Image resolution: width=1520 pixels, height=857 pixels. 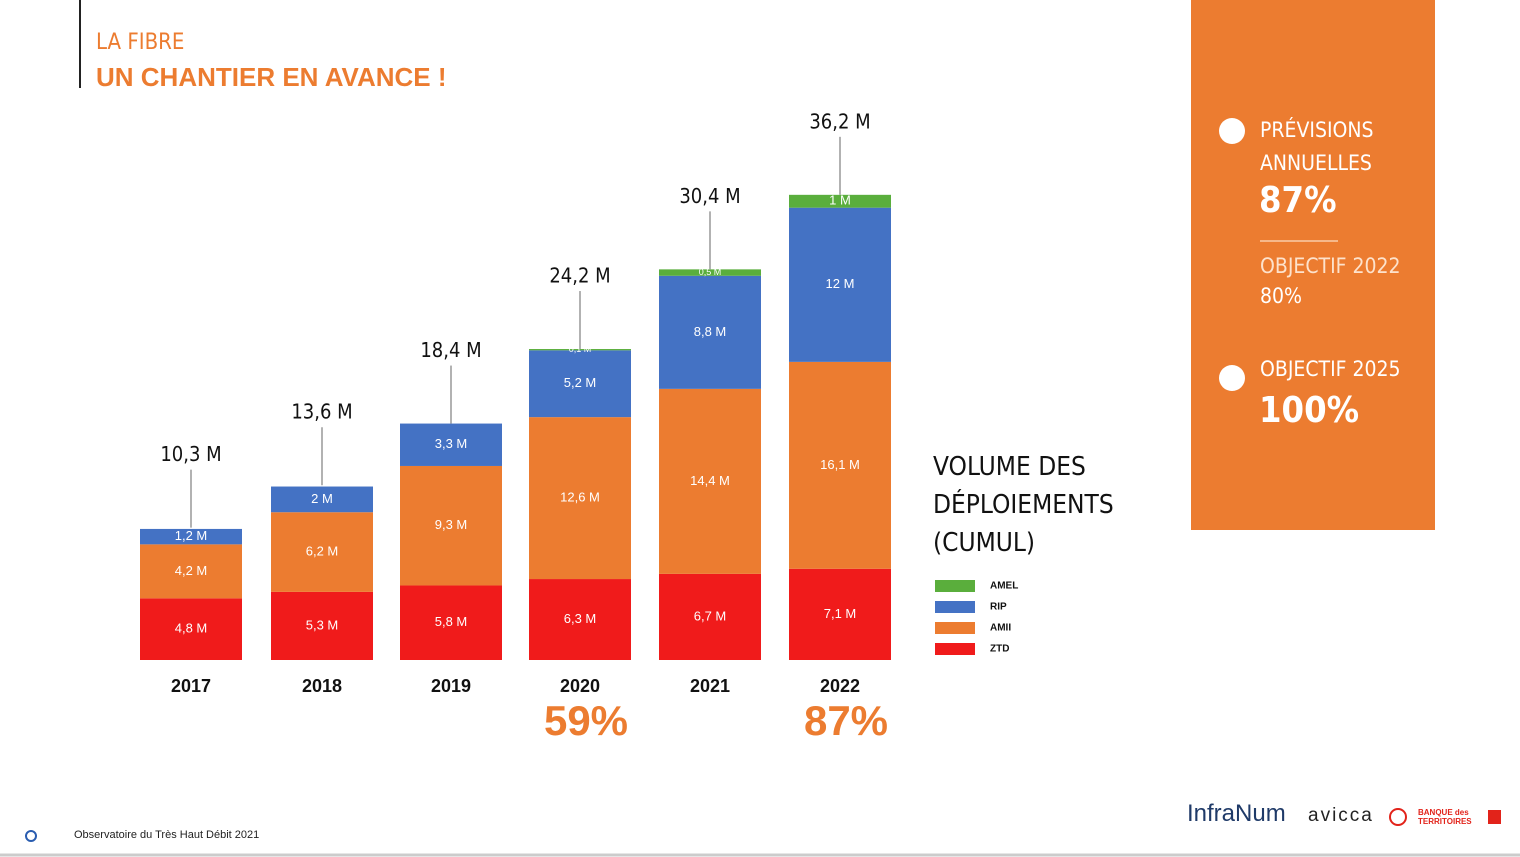 I want to click on bar-value-label: 3,3 M, so click(x=451, y=443).